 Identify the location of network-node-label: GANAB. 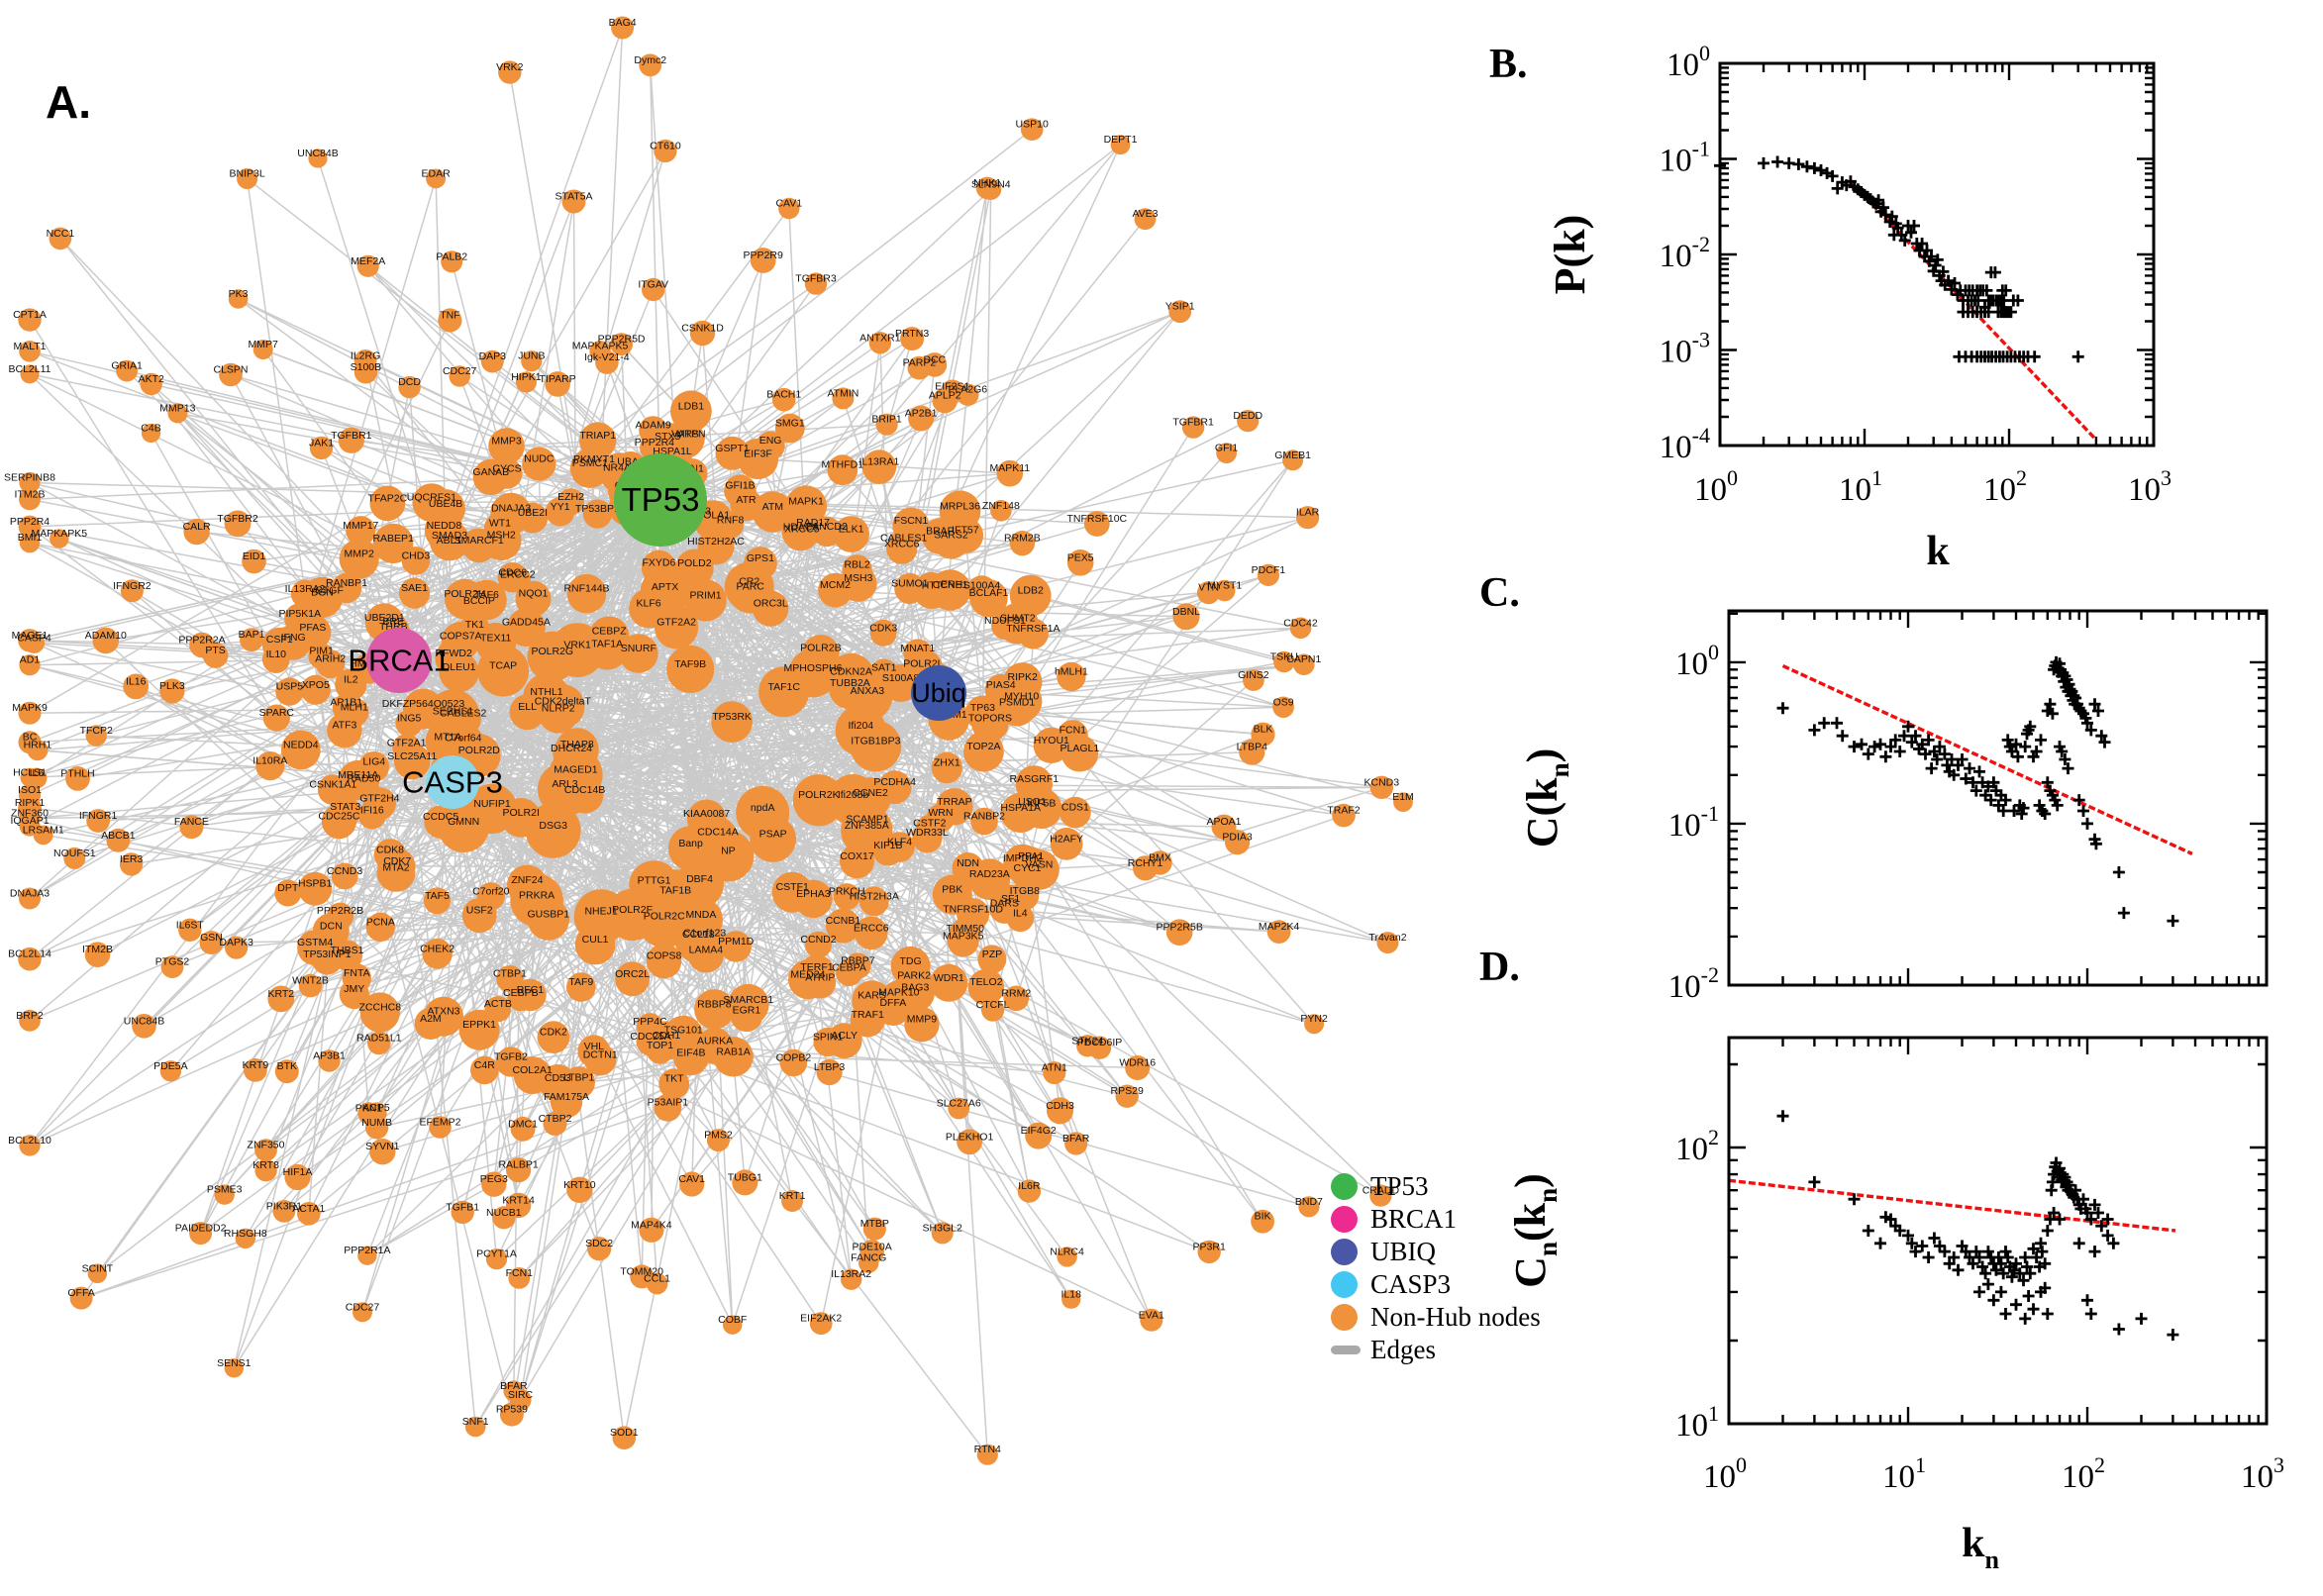
(490, 472).